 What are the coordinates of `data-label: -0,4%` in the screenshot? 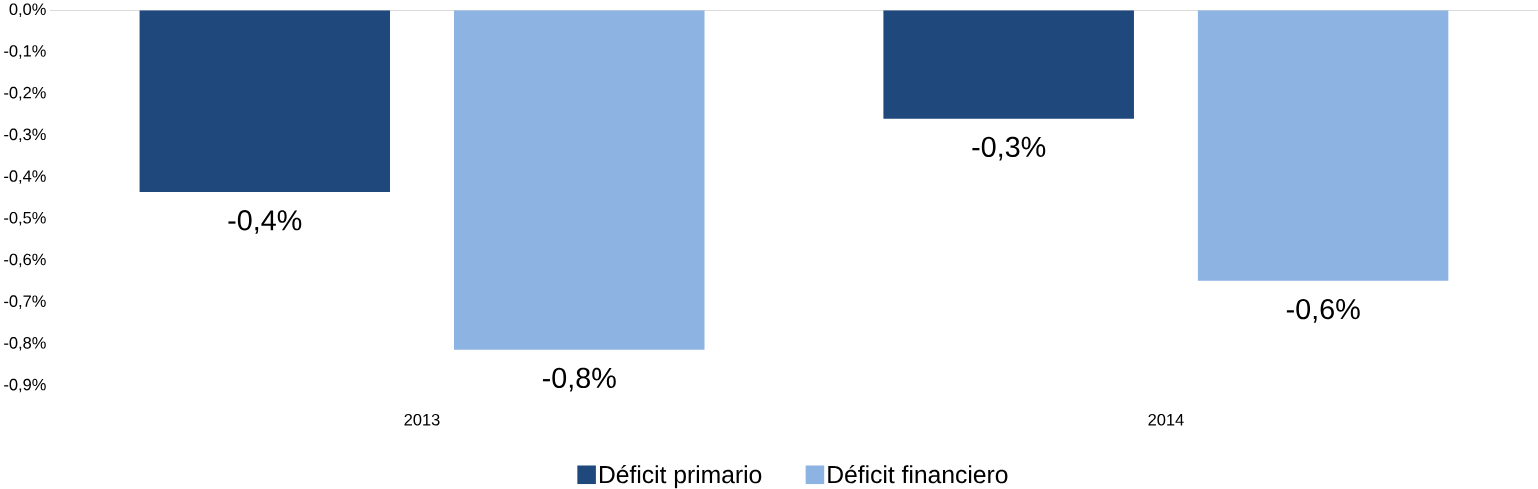 It's located at (265, 222).